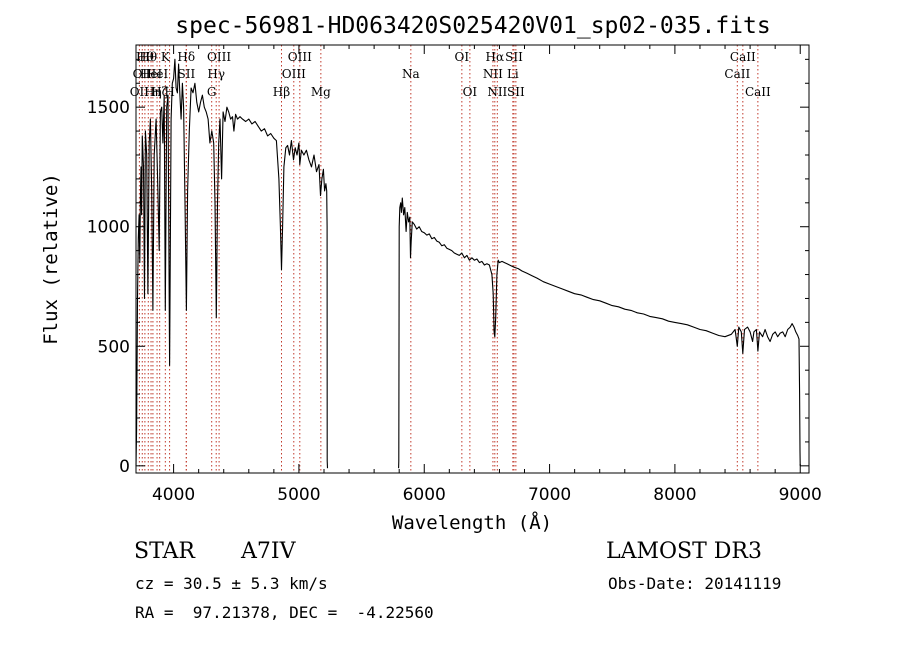  I want to click on line-label-19: Na, so click(411, 74).